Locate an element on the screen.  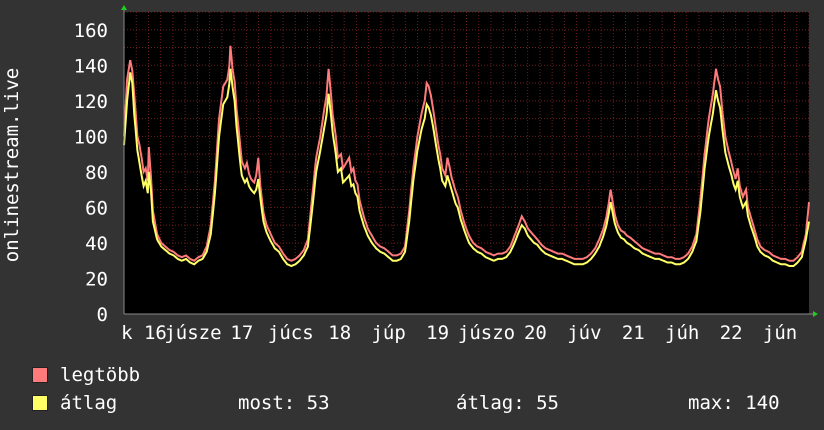
y-tick-label: 100 is located at coordinates (91, 137).